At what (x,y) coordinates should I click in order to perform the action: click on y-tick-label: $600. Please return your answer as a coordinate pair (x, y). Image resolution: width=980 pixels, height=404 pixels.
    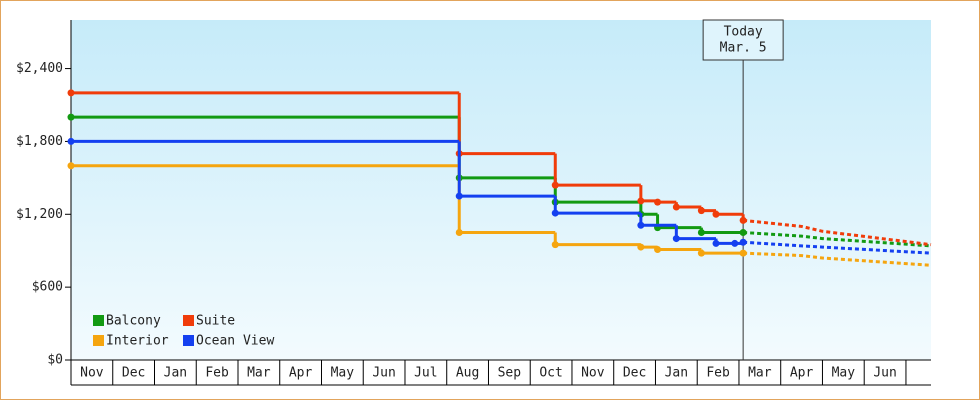
    Looking at the image, I should click on (47, 287).